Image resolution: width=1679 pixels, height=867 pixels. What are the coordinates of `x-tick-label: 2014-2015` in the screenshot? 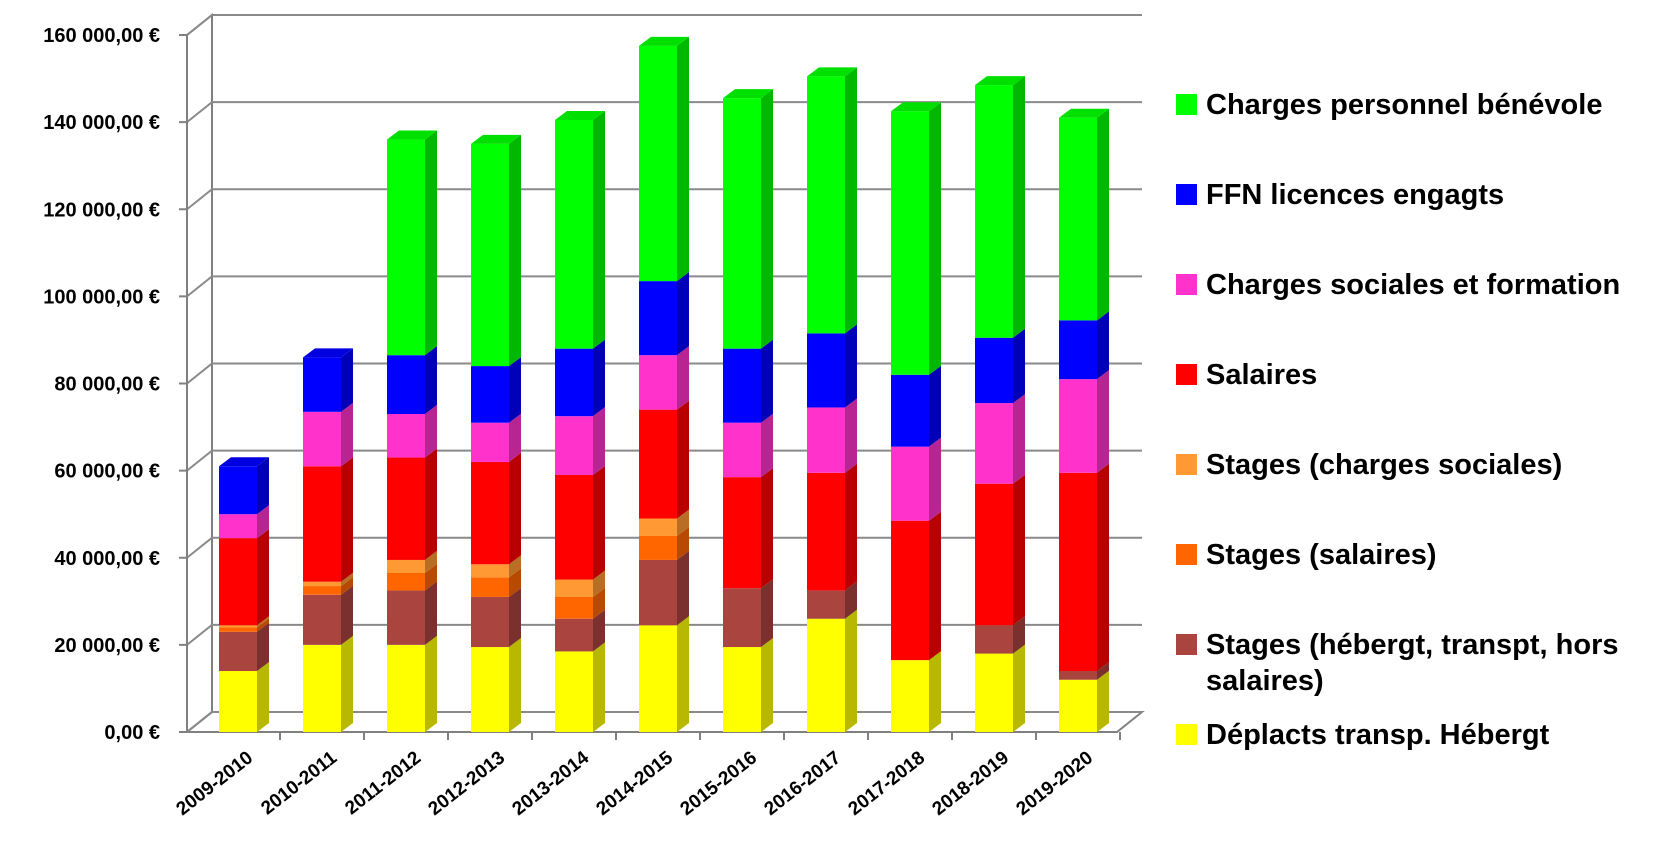 It's located at (635, 783).